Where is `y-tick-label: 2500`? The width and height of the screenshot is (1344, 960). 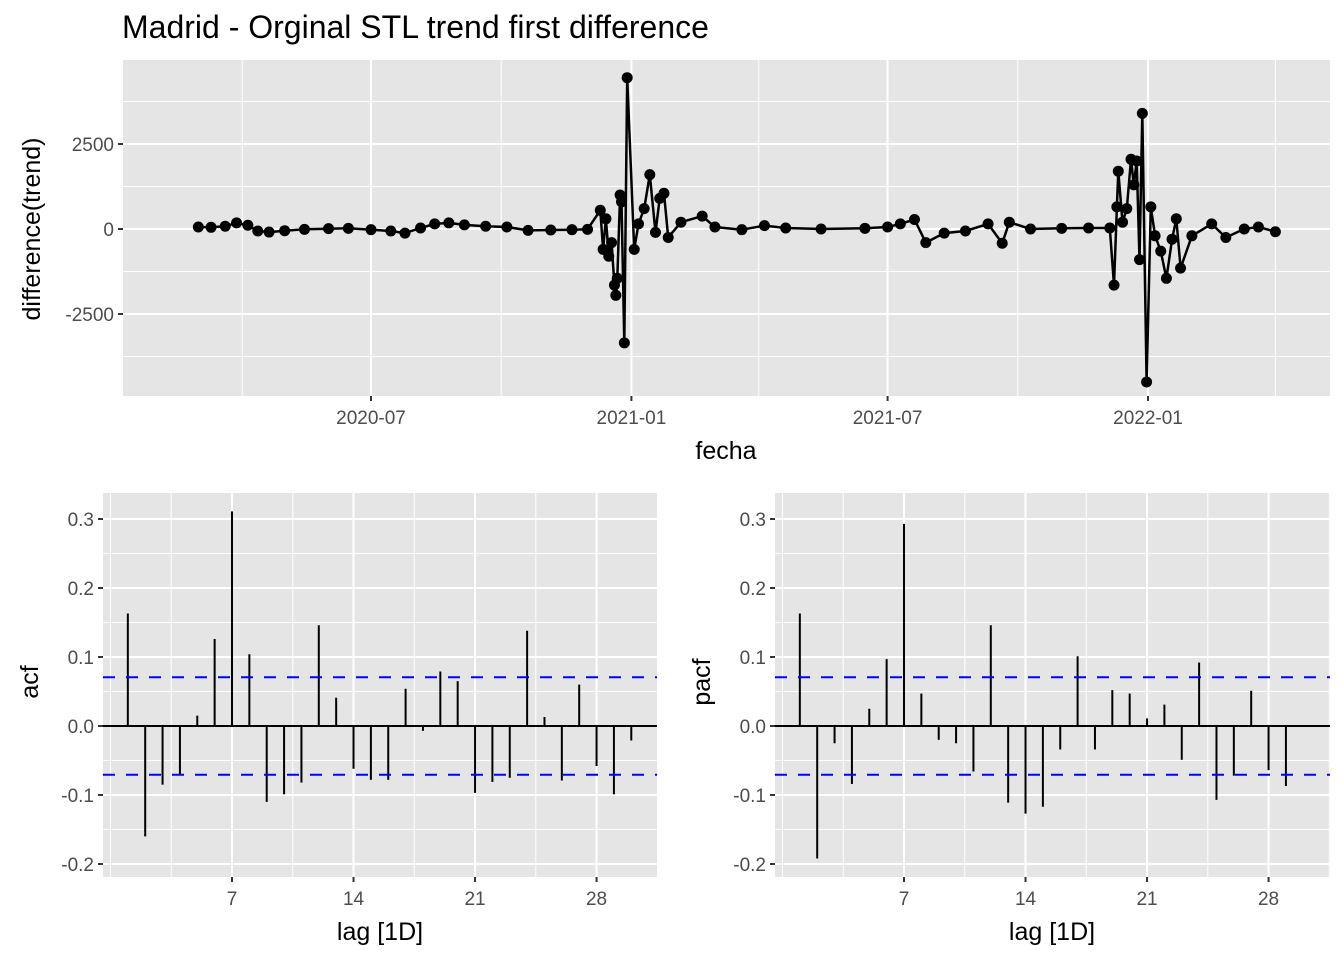 y-tick-label: 2500 is located at coordinates (93, 145).